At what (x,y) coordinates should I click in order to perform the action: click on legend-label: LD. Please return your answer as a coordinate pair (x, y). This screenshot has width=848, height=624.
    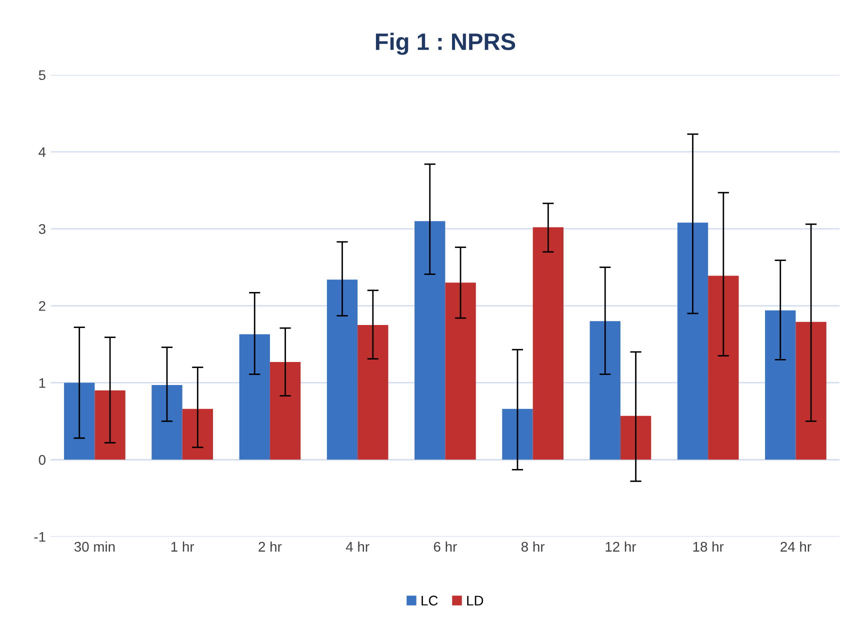
    Looking at the image, I should click on (475, 601).